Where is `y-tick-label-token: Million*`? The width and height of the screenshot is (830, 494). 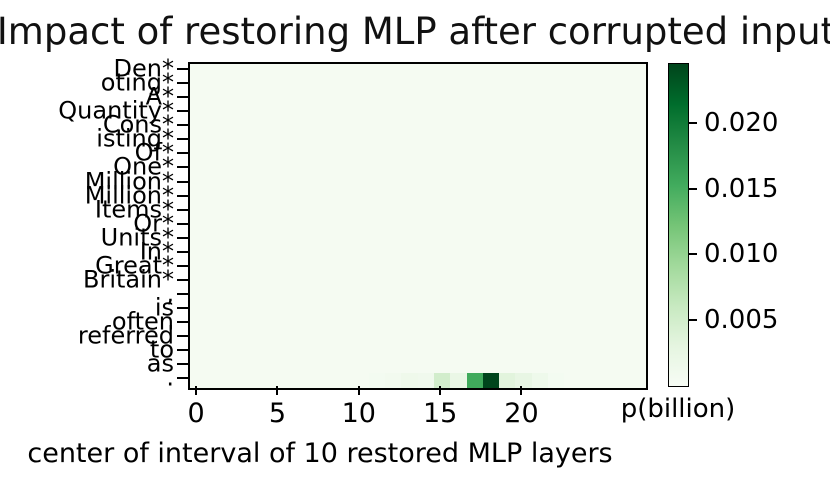
y-tick-label-token: Million* is located at coordinates (129, 181).